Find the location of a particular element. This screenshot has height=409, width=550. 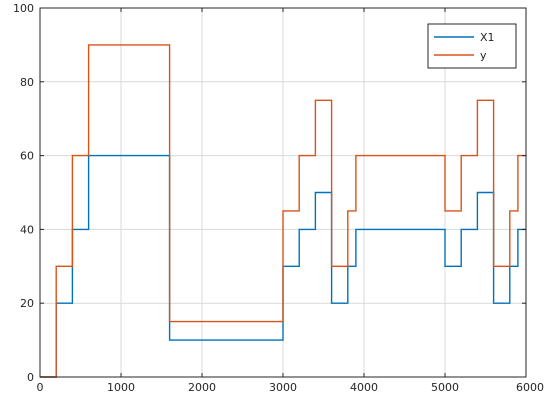

x-tick-label: 4000 is located at coordinates (364, 387).